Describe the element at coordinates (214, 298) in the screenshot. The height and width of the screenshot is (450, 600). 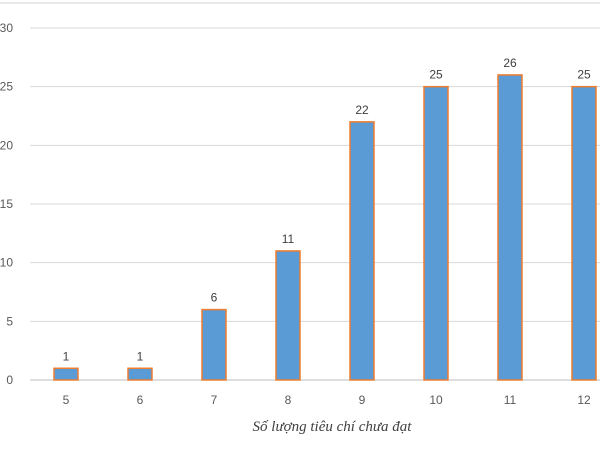
I see `data-label: 6` at that location.